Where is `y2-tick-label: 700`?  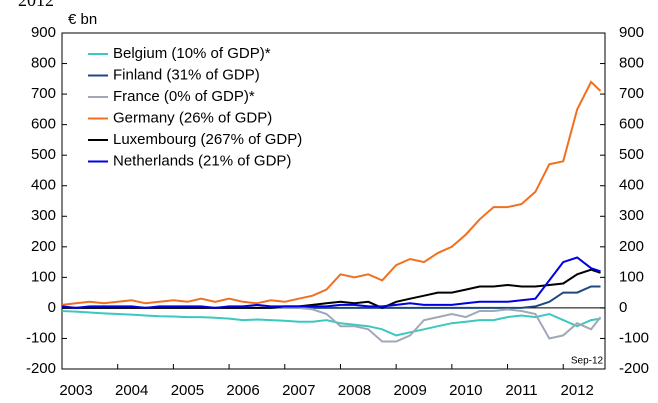
y2-tick-label: 700 is located at coordinates (631, 93).